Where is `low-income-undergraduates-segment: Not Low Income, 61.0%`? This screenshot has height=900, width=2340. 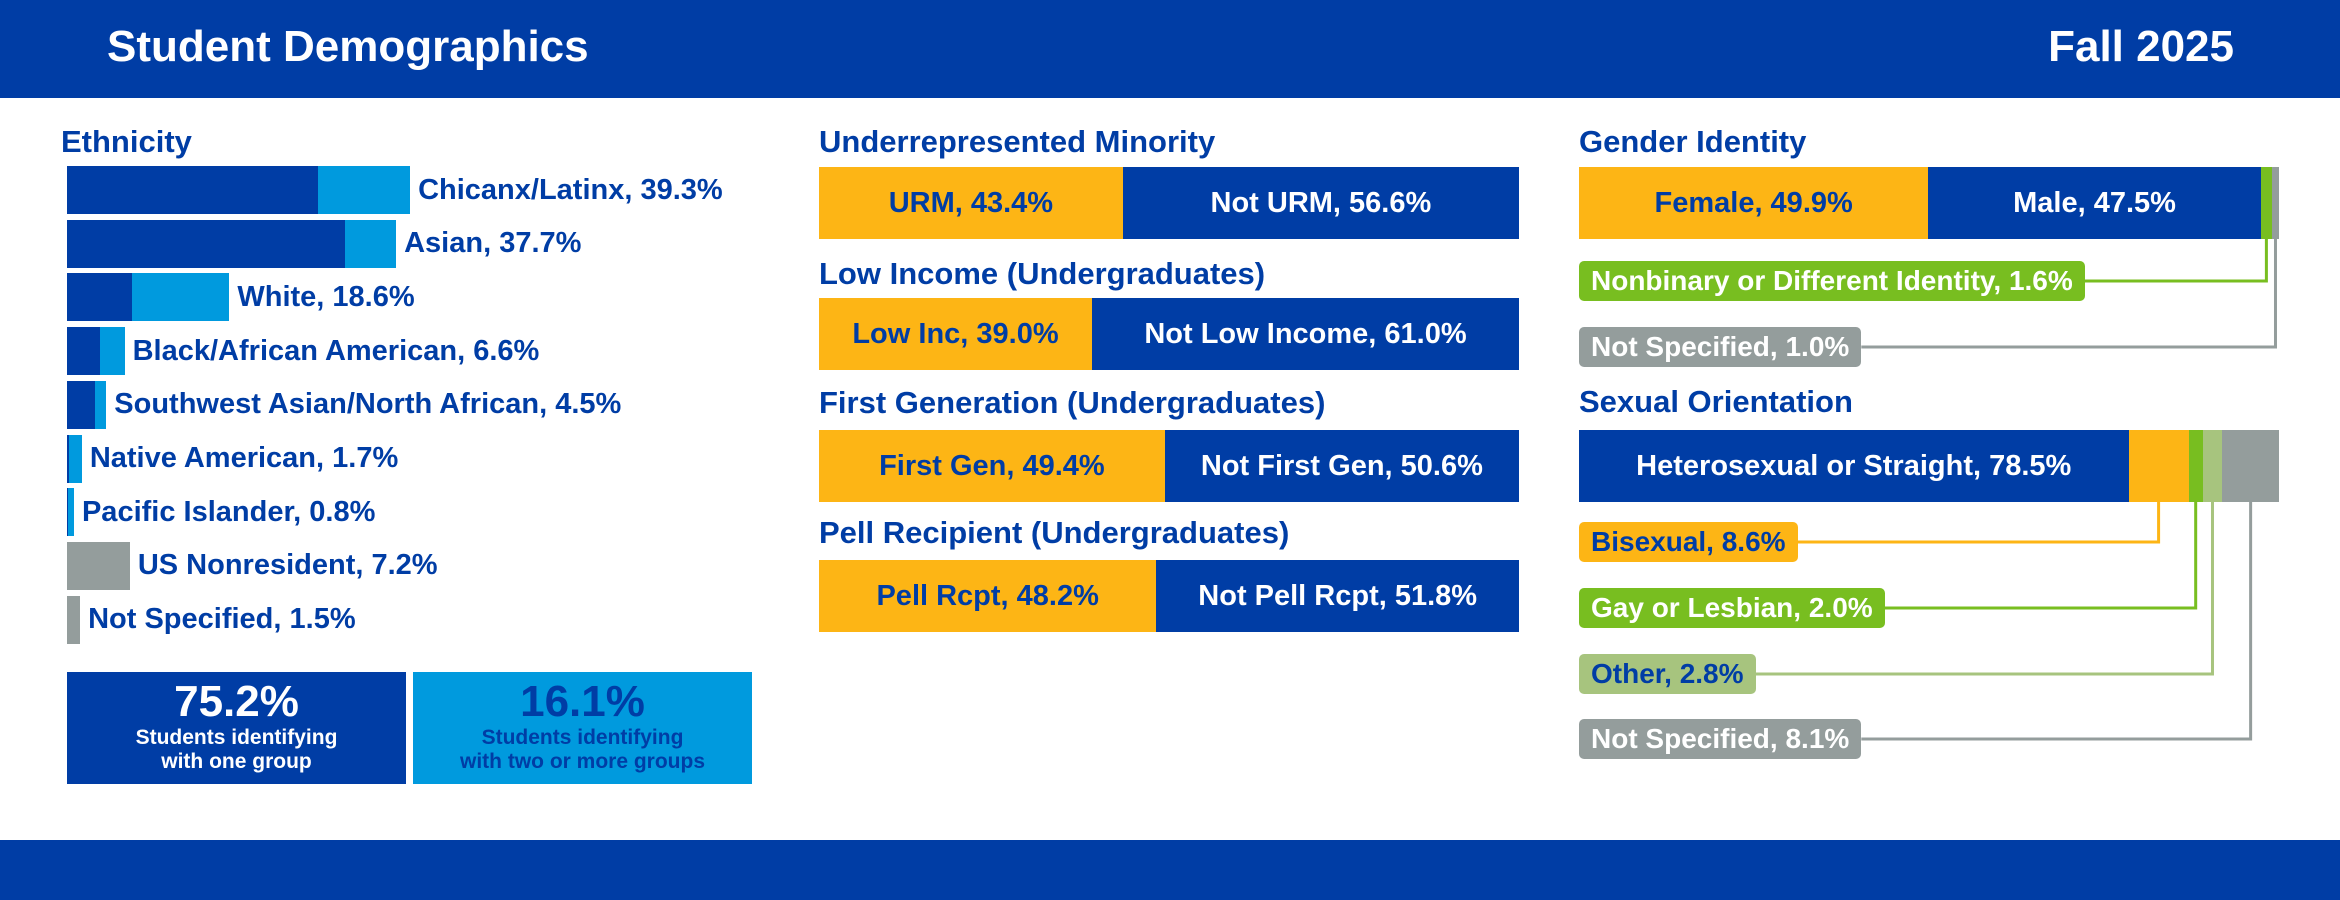
low-income-undergraduates-segment: Not Low Income, 61.0% is located at coordinates (1305, 334).